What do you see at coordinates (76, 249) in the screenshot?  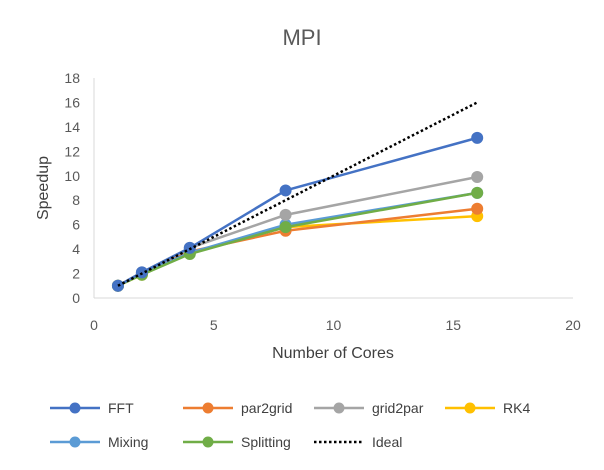 I see `y-tick-label: 4` at bounding box center [76, 249].